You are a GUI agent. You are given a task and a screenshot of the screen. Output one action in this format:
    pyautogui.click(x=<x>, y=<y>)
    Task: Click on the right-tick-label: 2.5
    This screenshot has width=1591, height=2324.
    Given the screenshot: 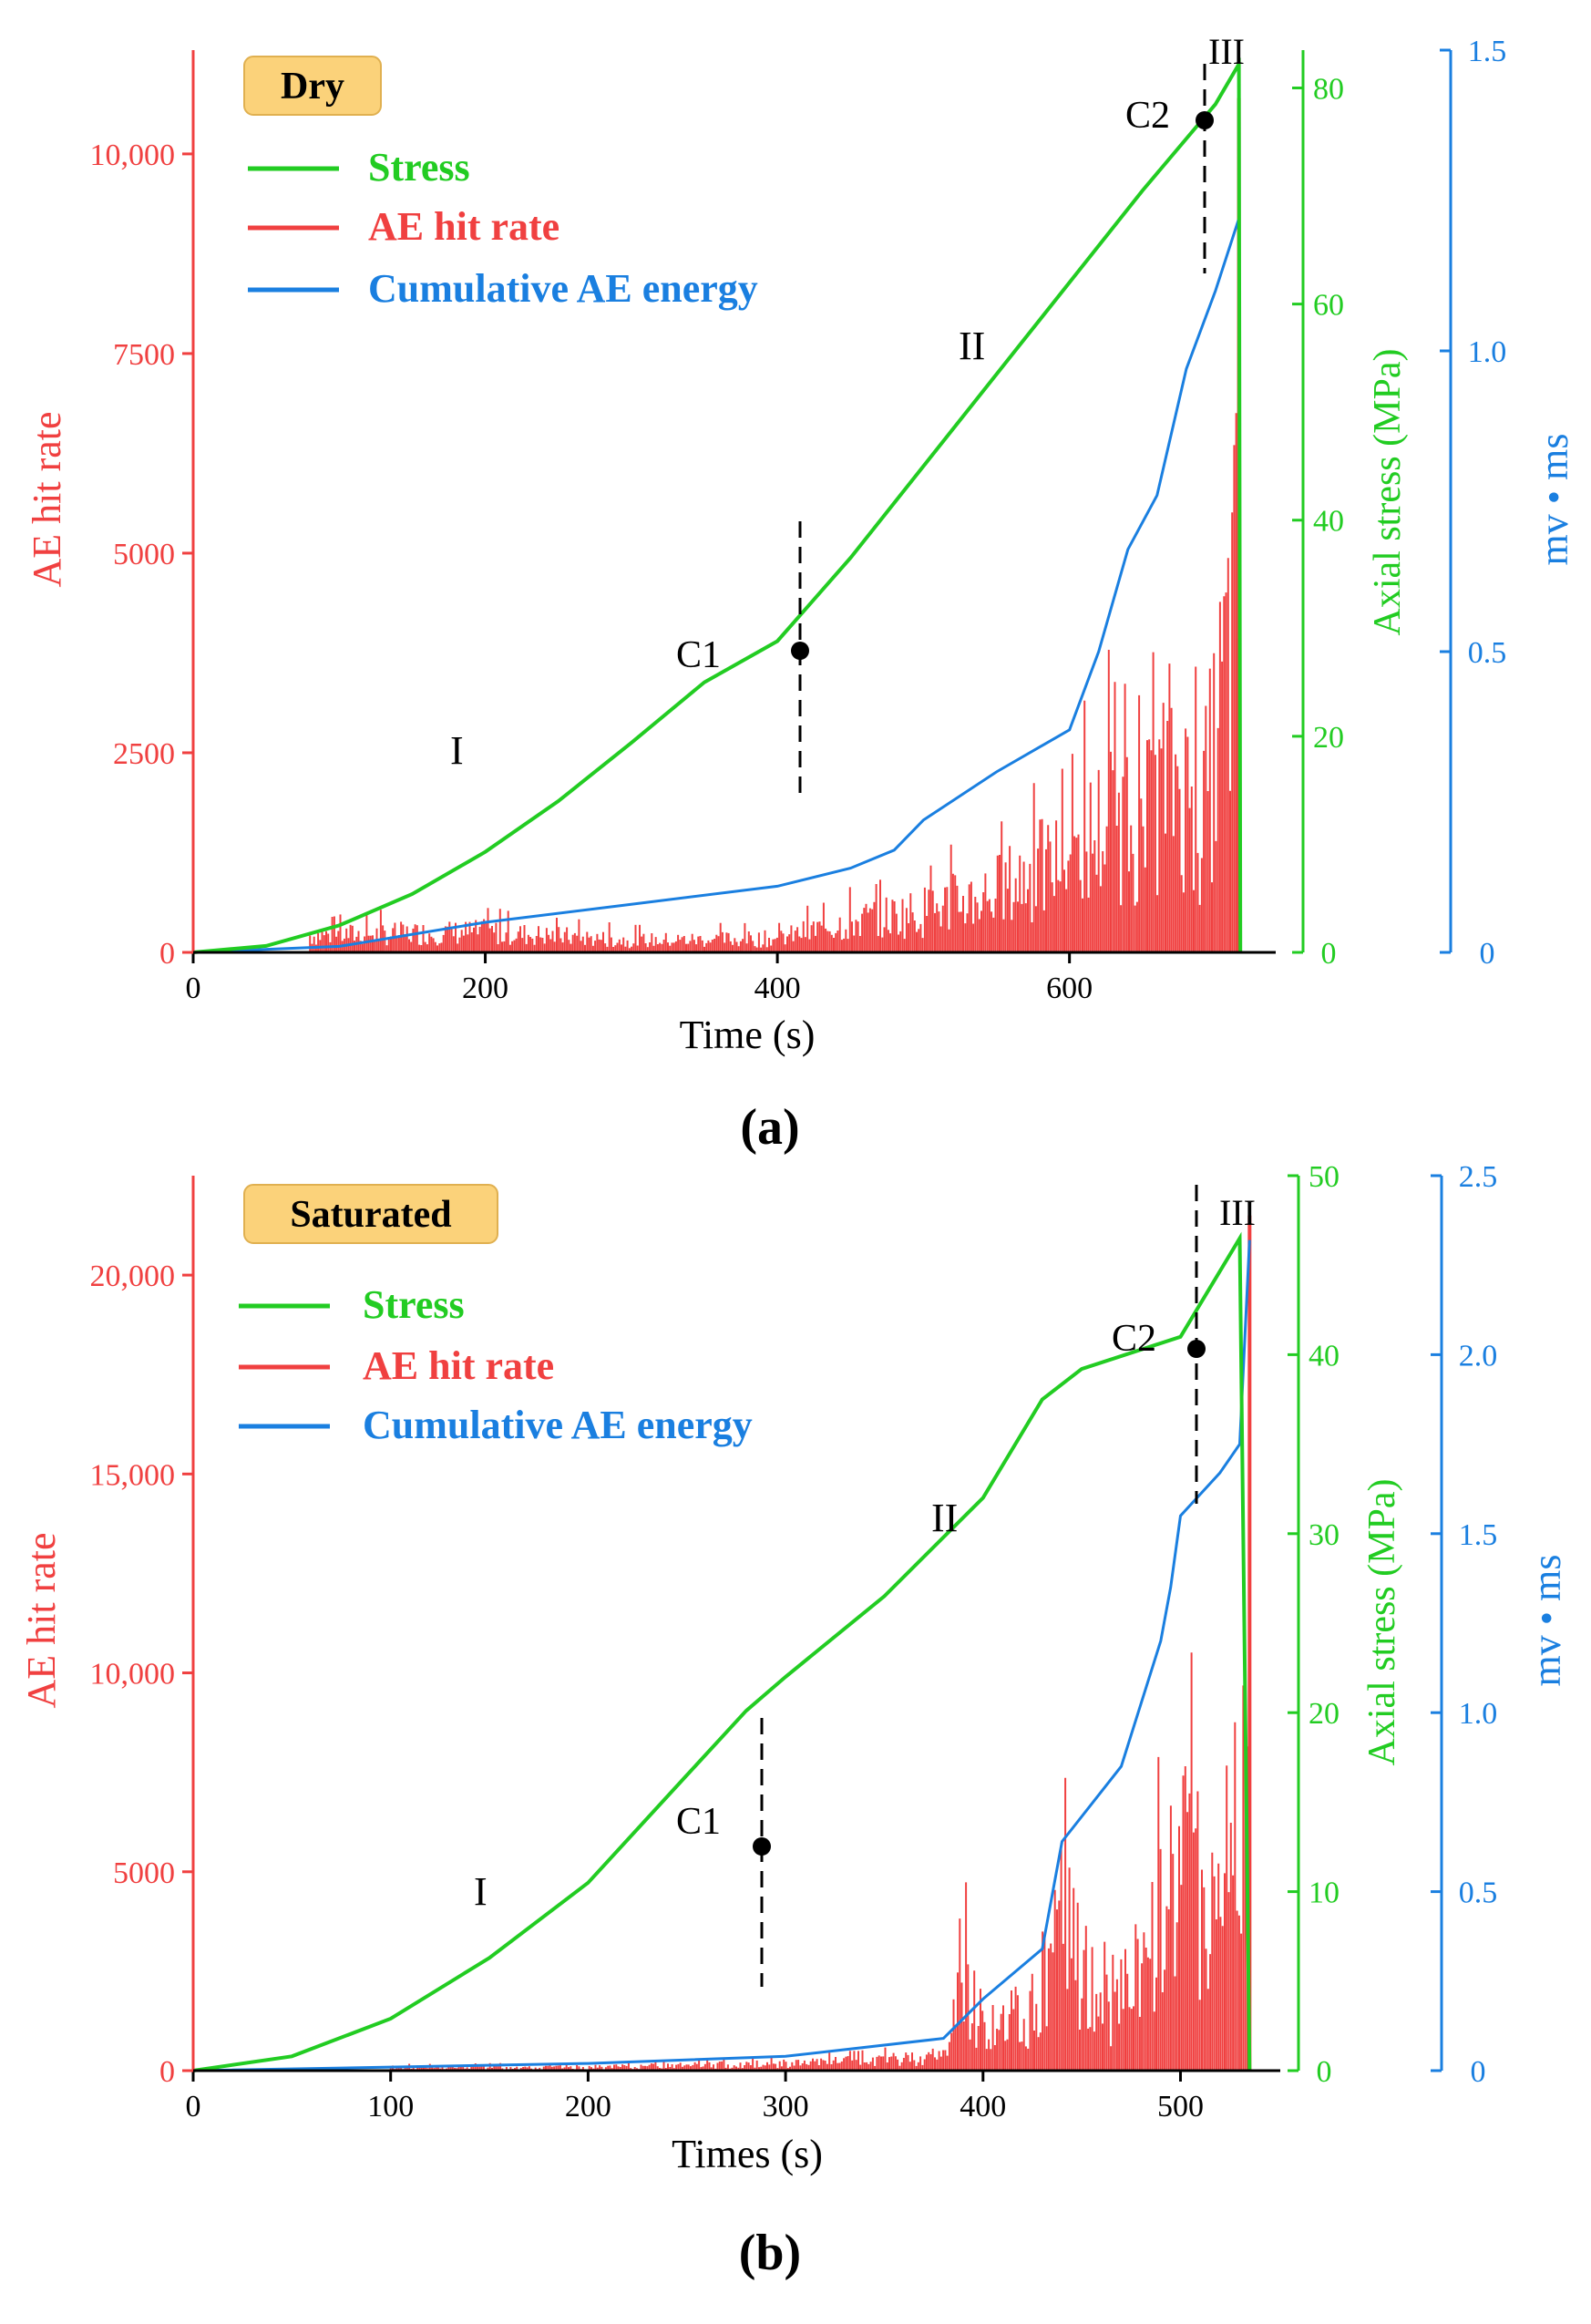 What is the action you would take?
    pyautogui.click(x=1478, y=1177)
    